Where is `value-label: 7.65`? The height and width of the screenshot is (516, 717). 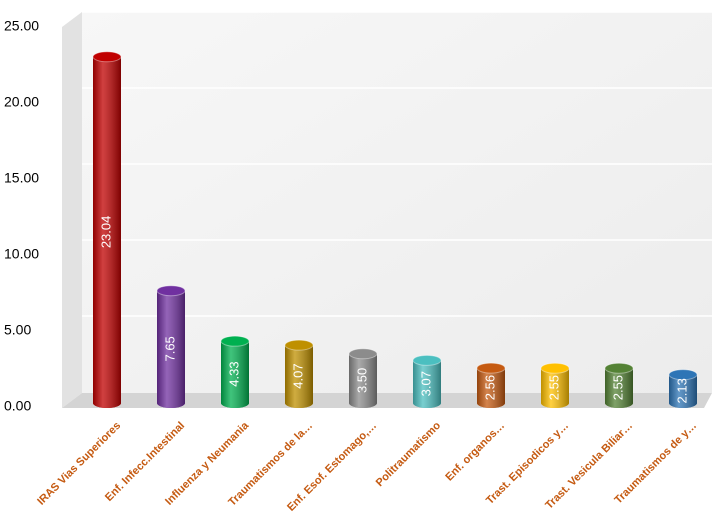 value-label: 7.65 is located at coordinates (169, 348).